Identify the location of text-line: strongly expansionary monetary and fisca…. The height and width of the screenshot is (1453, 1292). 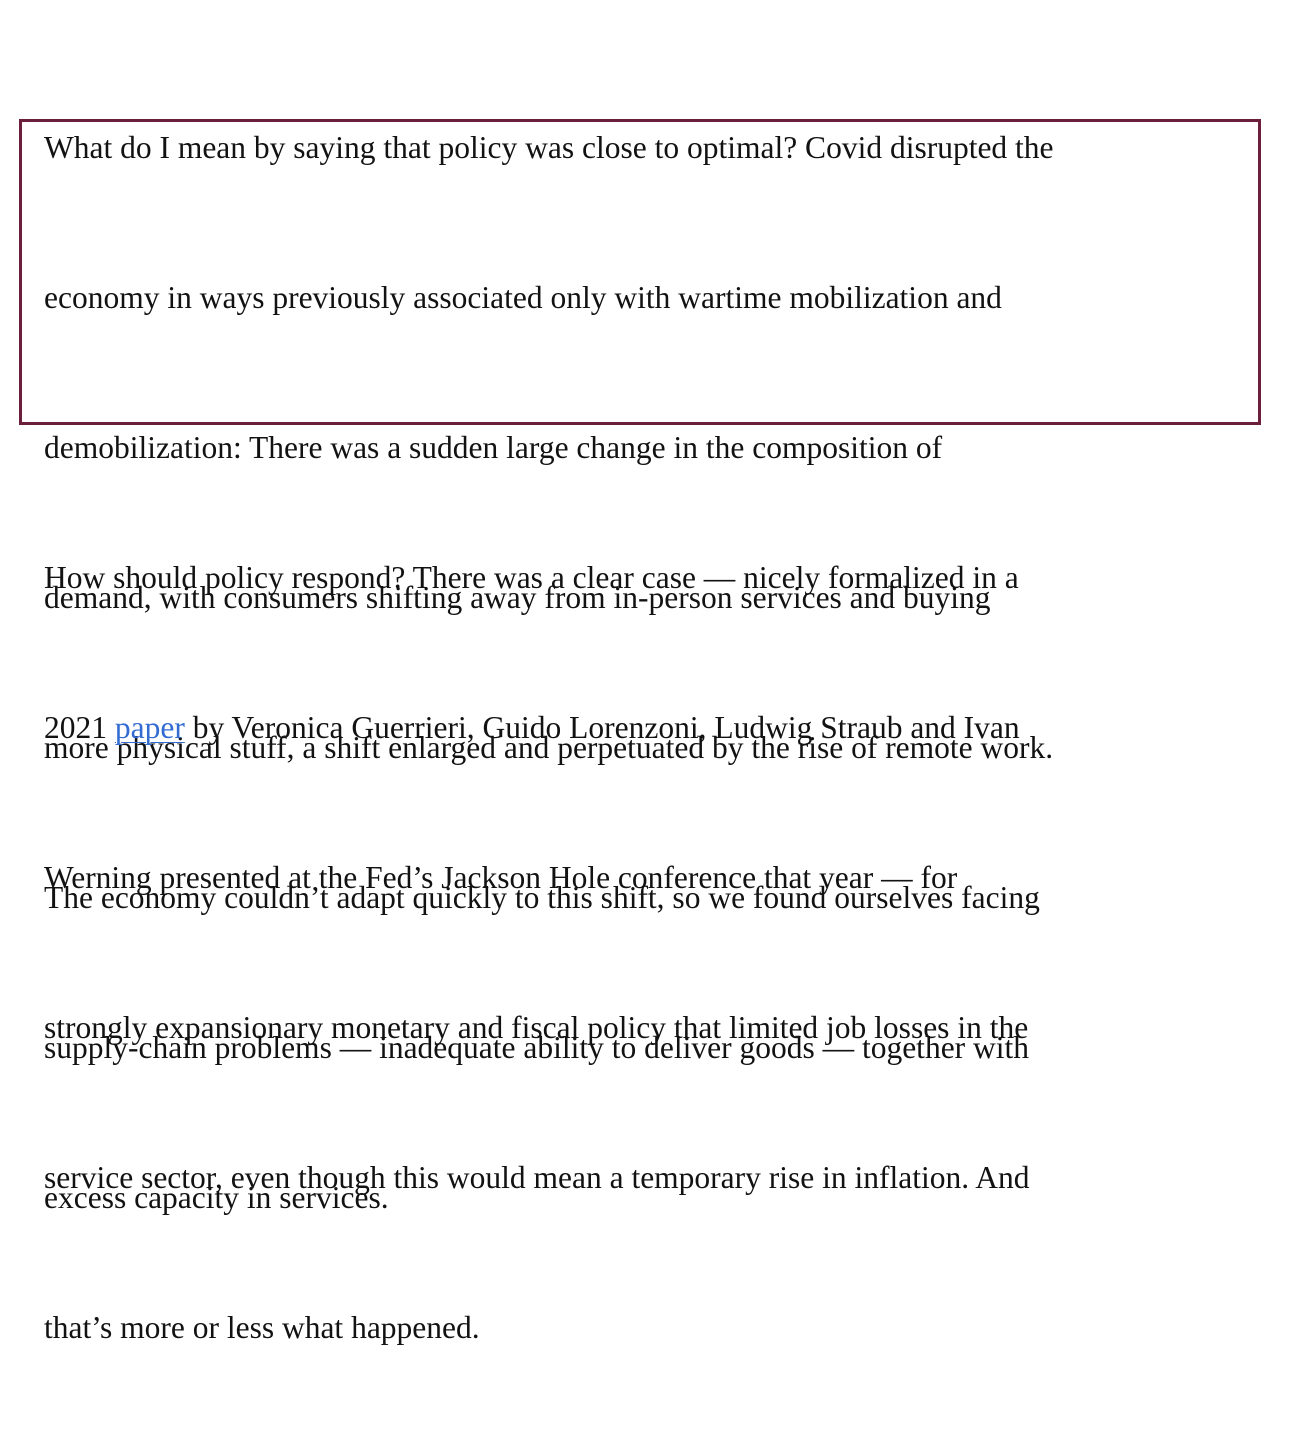
(536, 1027).